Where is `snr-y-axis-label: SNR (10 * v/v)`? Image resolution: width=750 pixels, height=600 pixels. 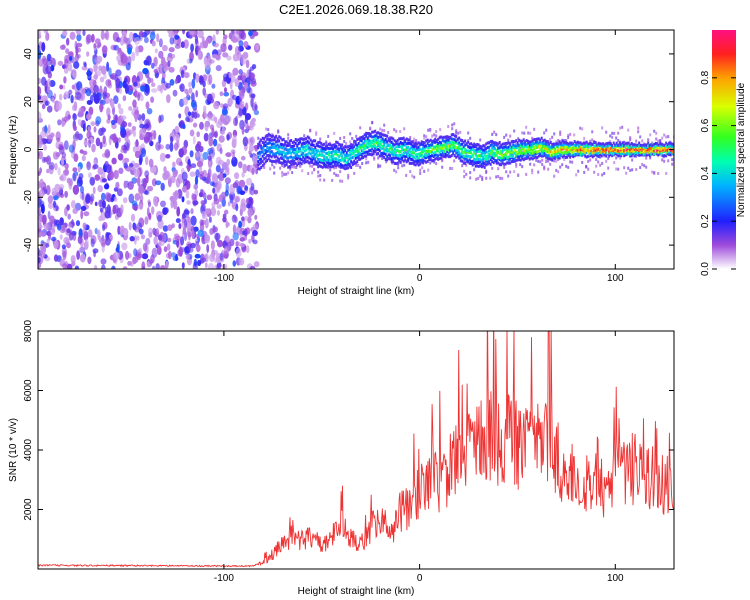 snr-y-axis-label: SNR (10 * v/v) is located at coordinates (13, 450).